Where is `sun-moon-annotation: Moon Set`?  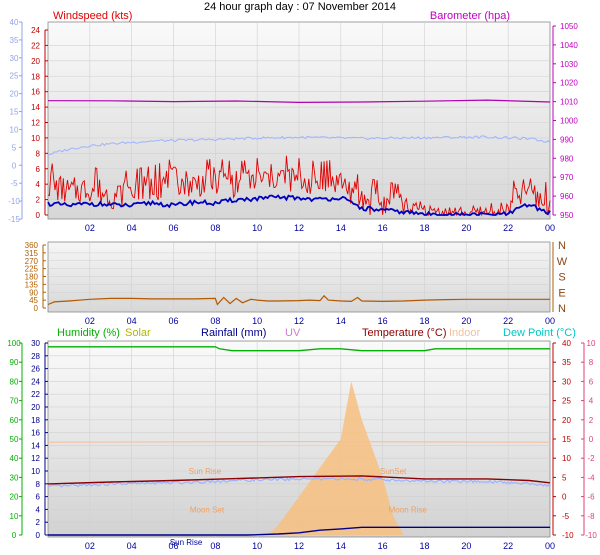 sun-moon-annotation: Moon Set is located at coordinates (207, 509).